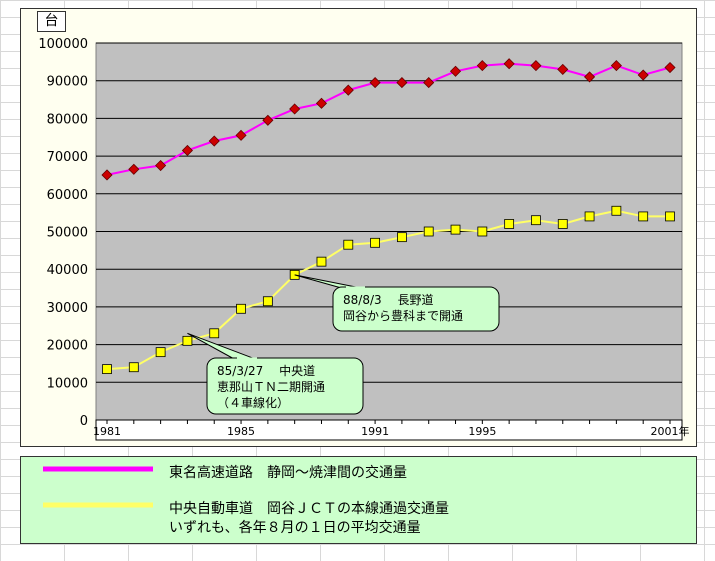  I want to click on x-axis-band, so click(389, 430).